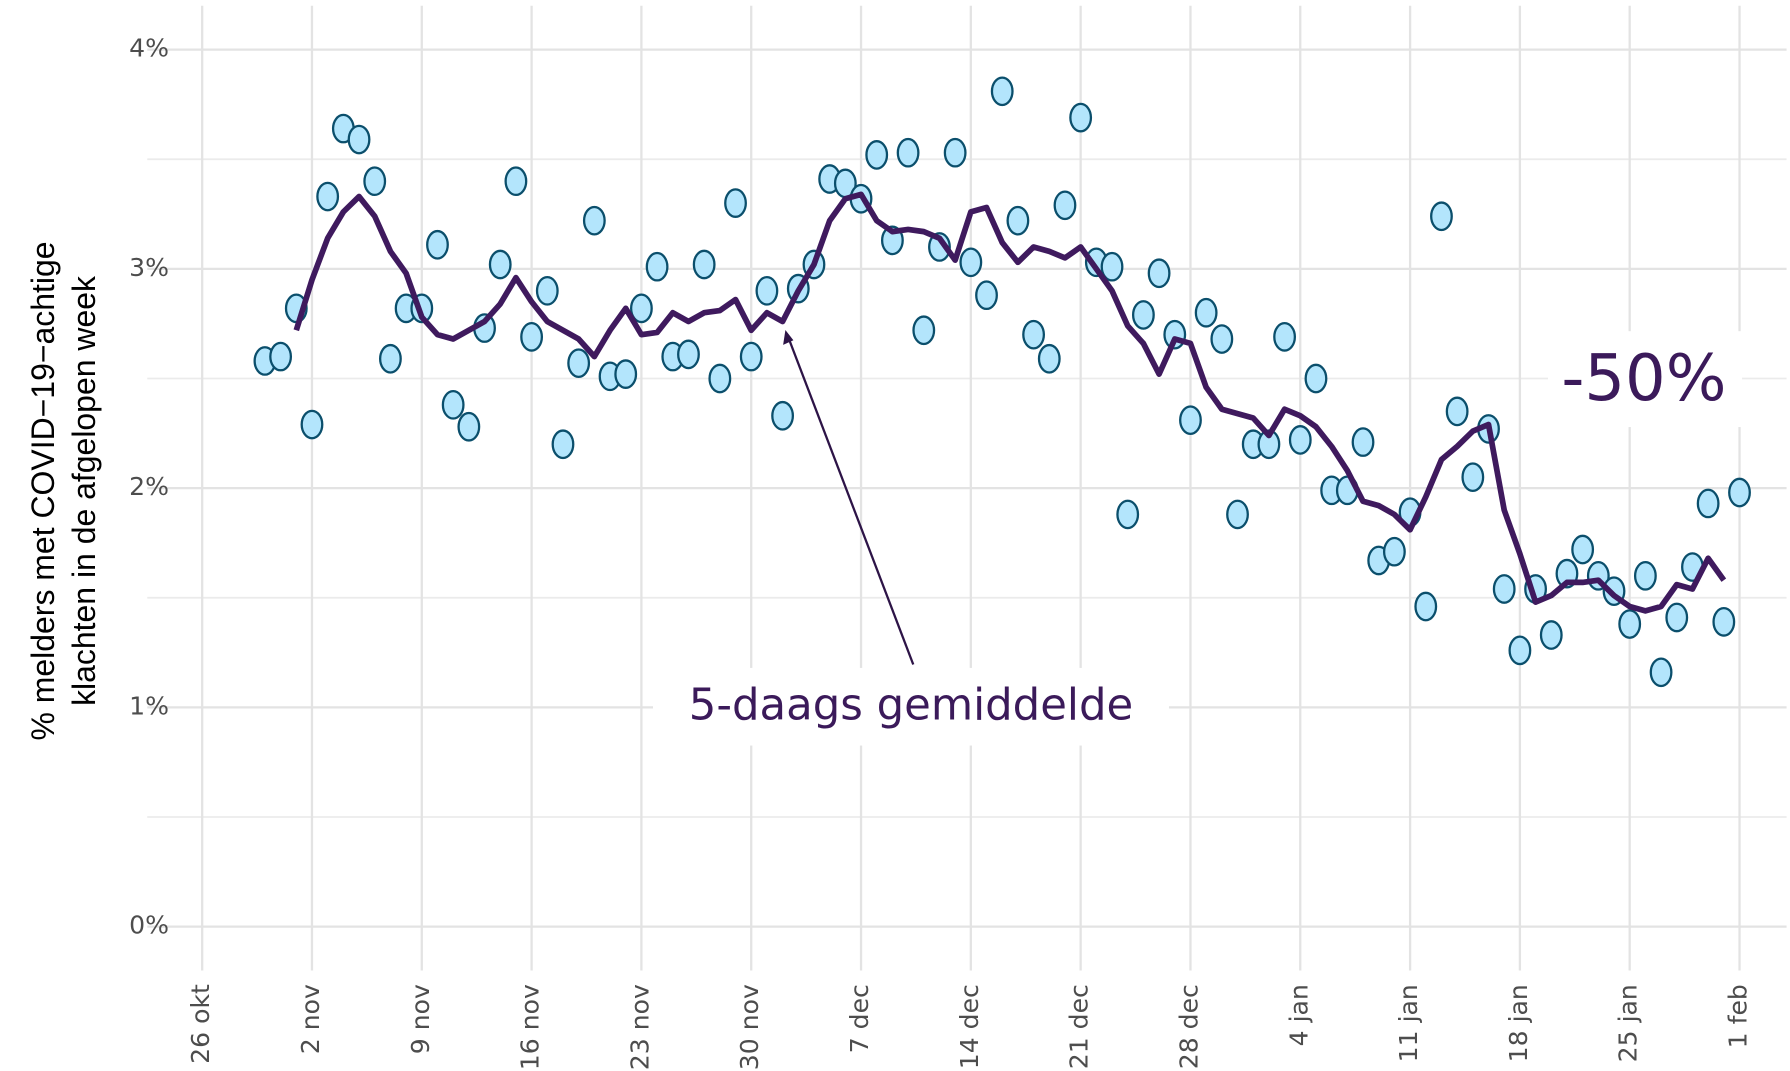  Describe the element at coordinates (788, 337) in the screenshot. I see `arrow-head` at that location.